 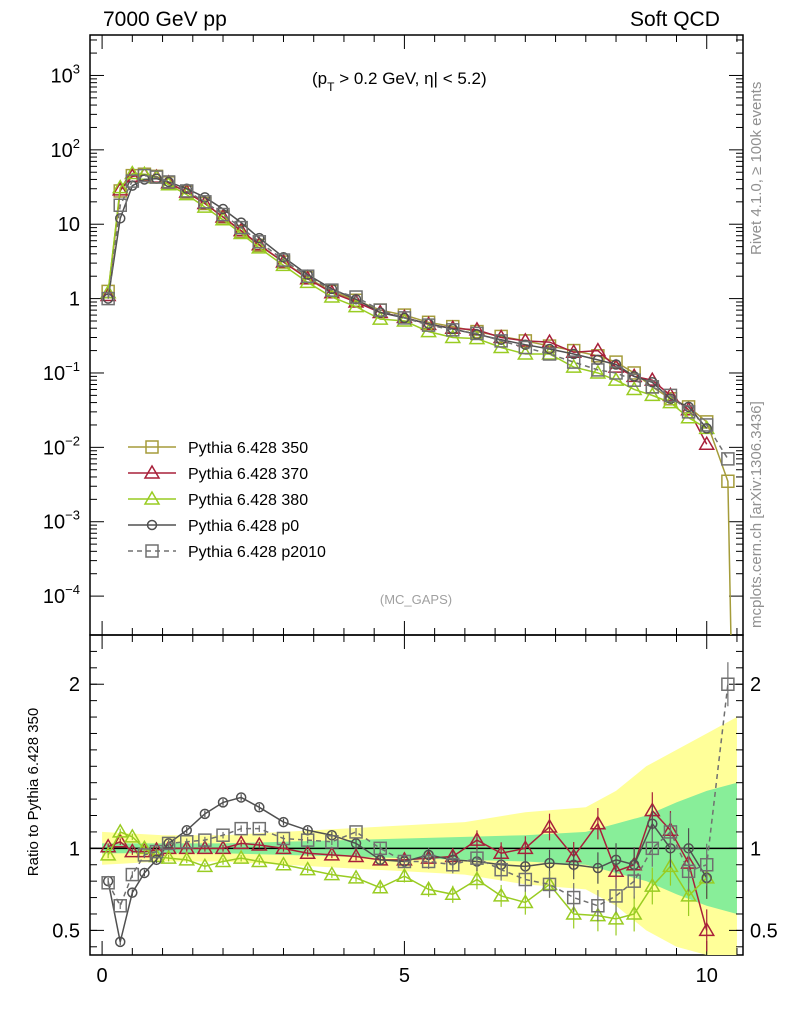 What do you see at coordinates (61, 521) in the screenshot?
I see `main-ytick-label: 10⁻³` at bounding box center [61, 521].